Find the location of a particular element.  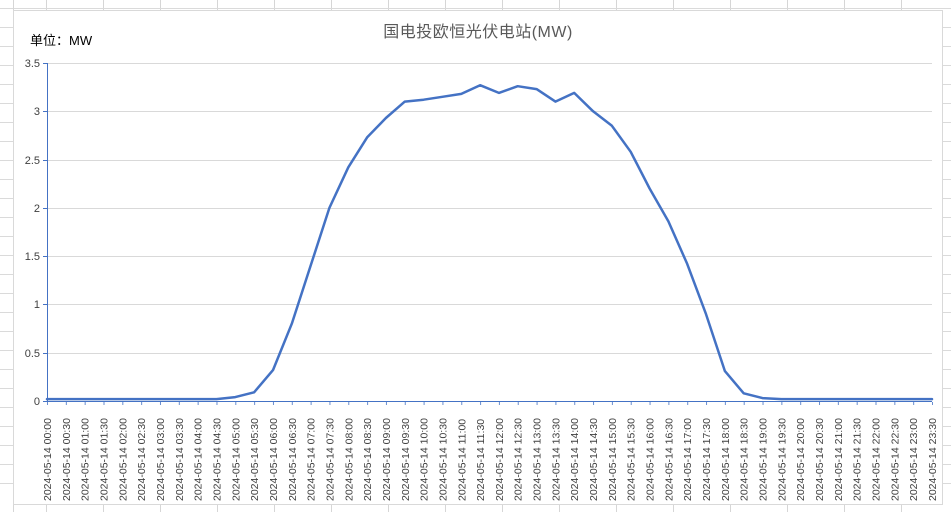

x-tick-label: 2024-05-14 07:30 is located at coordinates (330, 459).